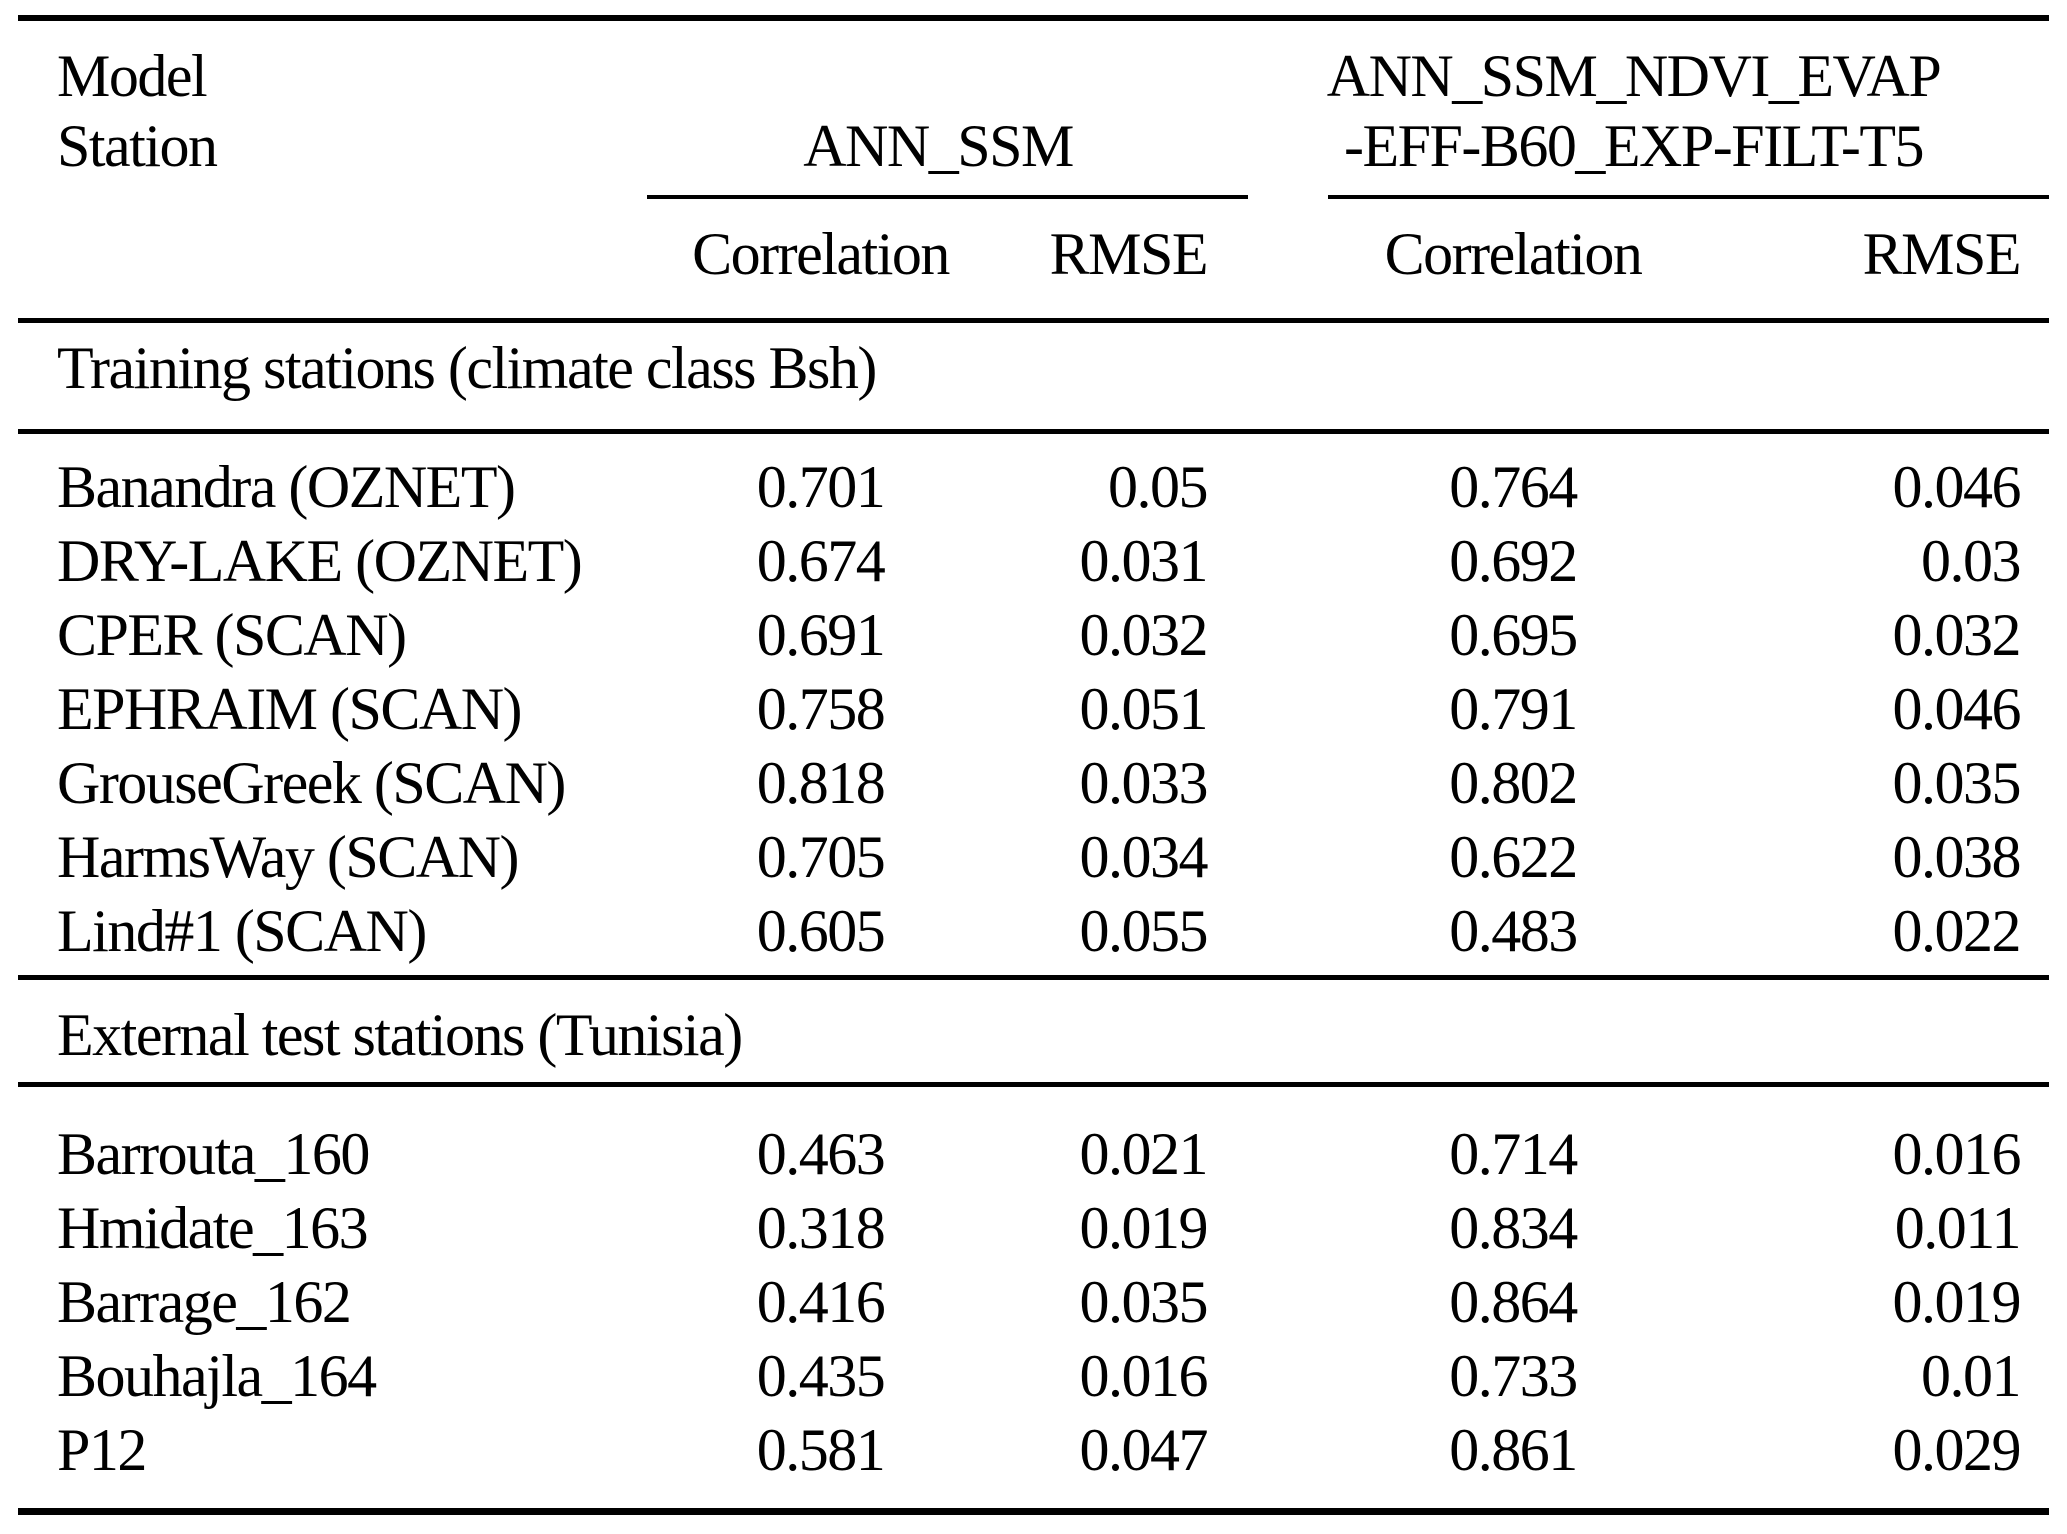 This screenshot has width=2067, height=1534. I want to click on ann-ssm-rmse-value: 0.05, so click(1158, 487).